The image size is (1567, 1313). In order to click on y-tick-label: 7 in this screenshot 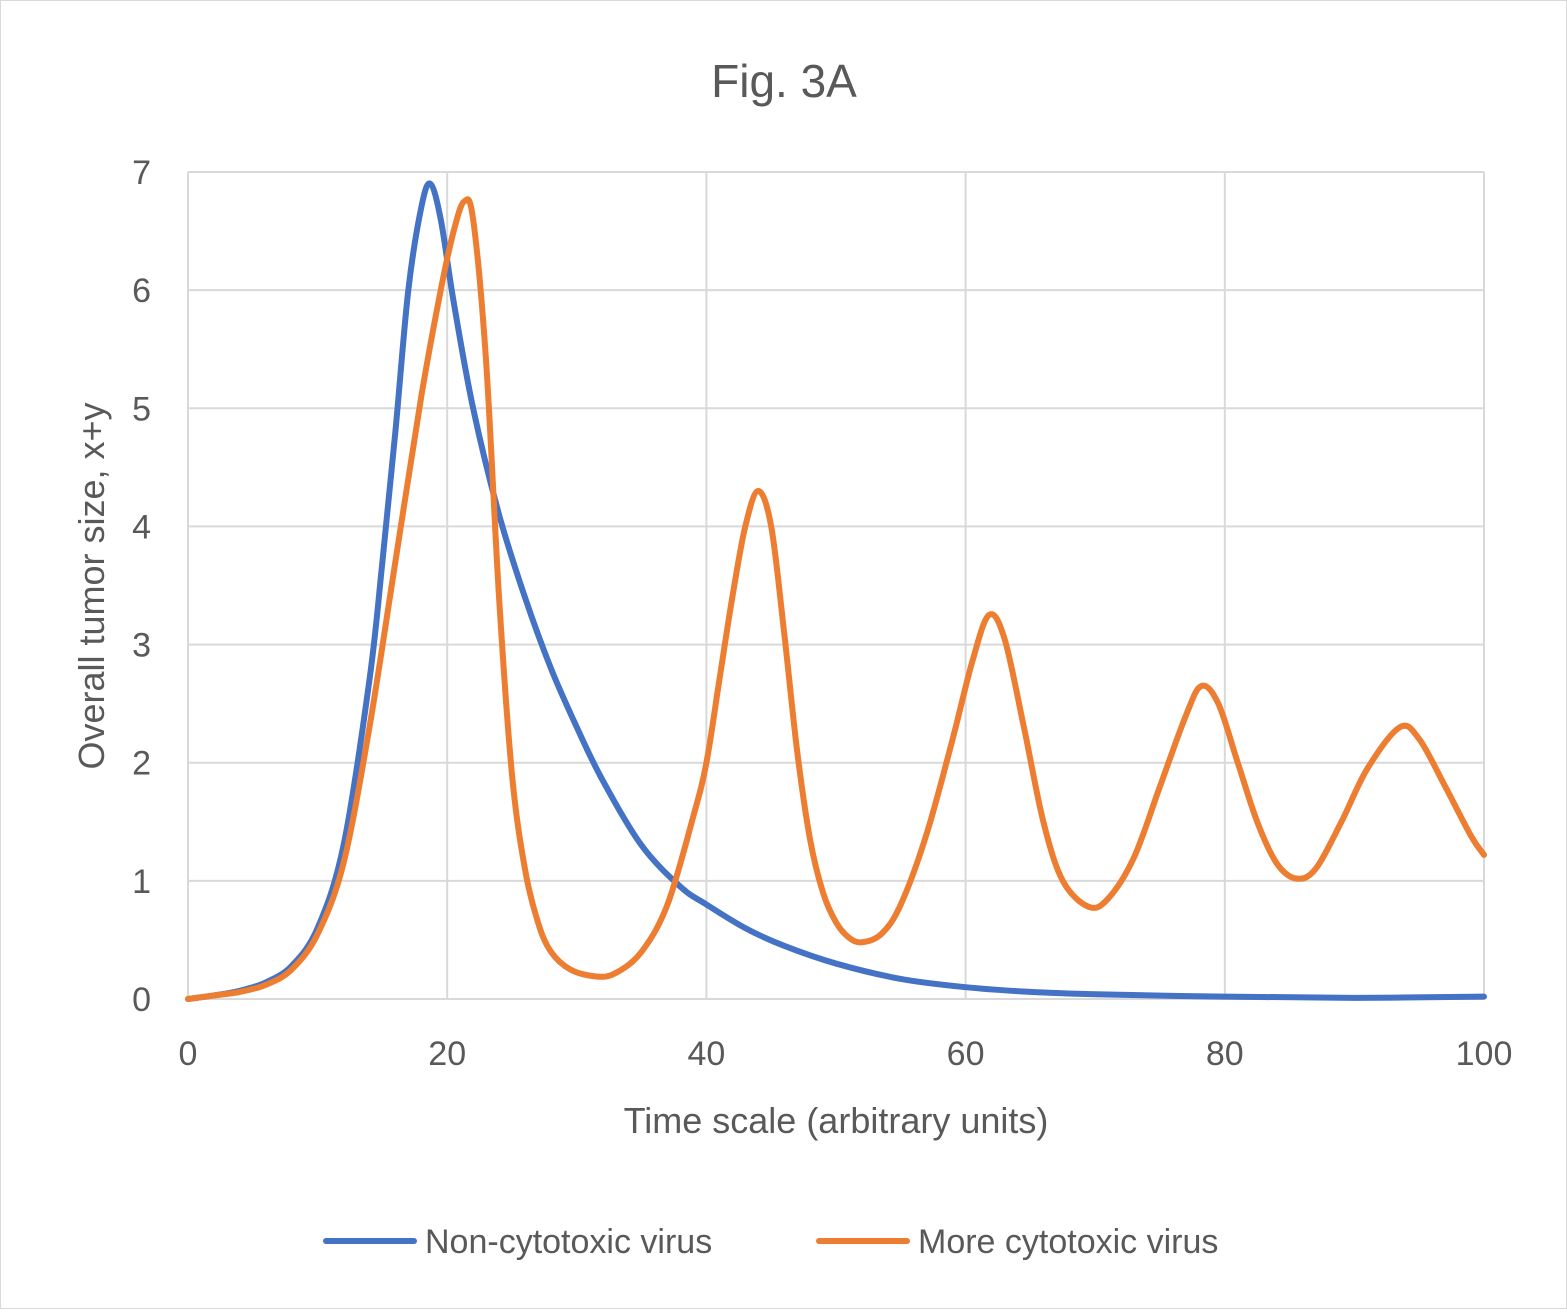, I will do `click(141, 173)`.